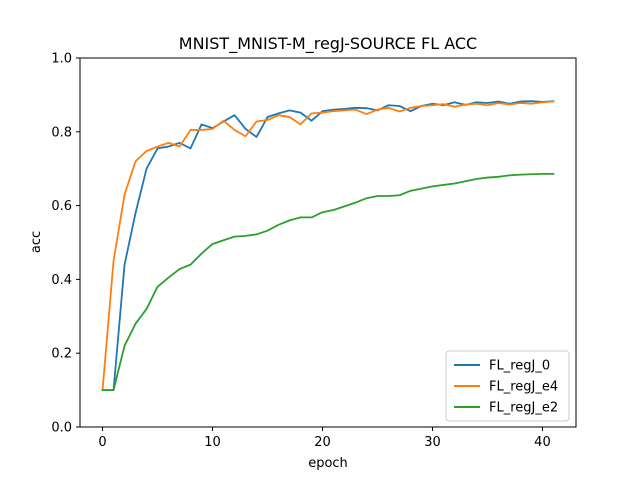 The height and width of the screenshot is (480, 640). Describe the element at coordinates (102, 442) in the screenshot. I see `x-tick-label: 0` at that location.